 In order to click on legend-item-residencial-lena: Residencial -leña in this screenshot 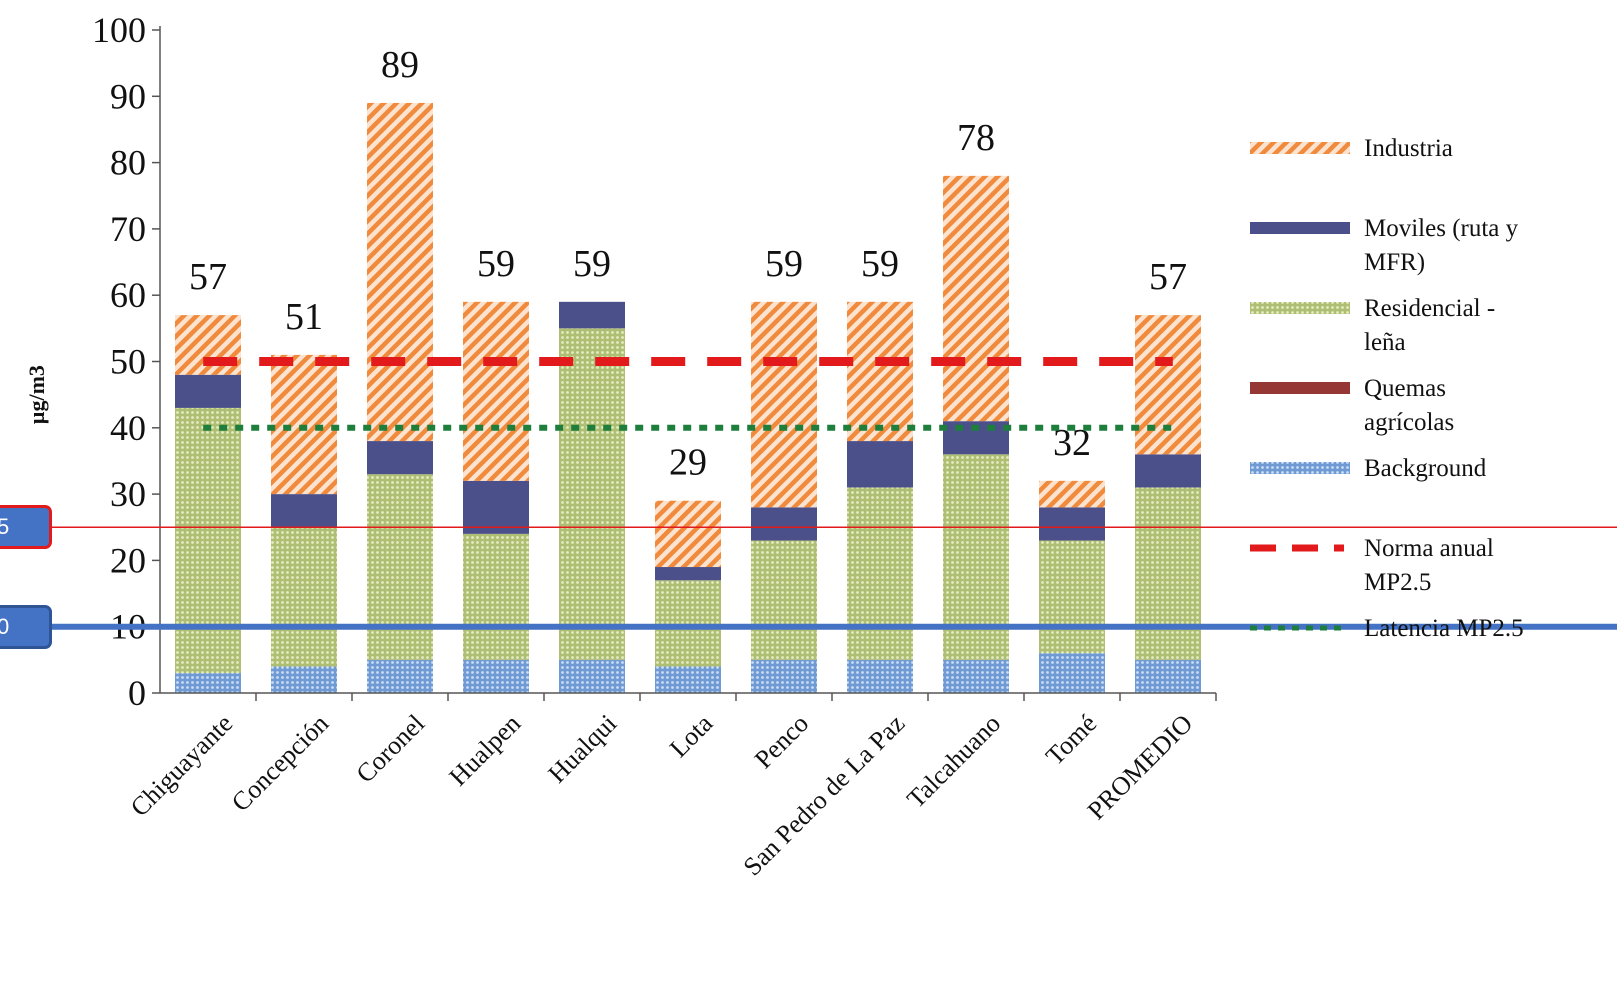, I will do `click(1372, 325)`.